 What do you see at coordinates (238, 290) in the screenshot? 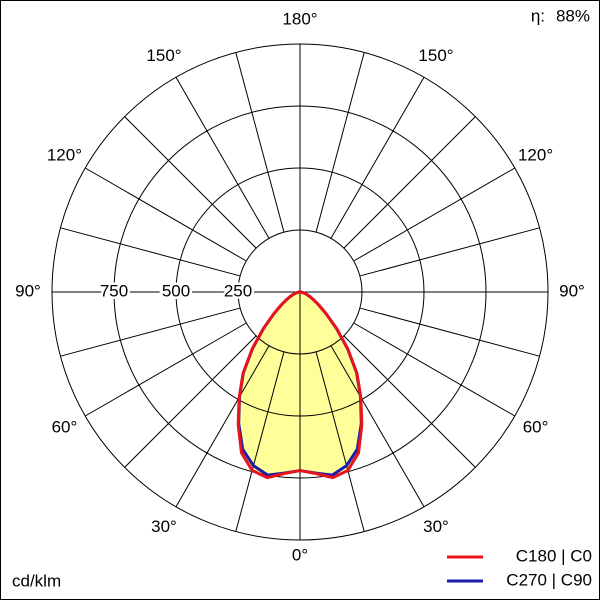
I see `r-tick-label: 250` at bounding box center [238, 290].